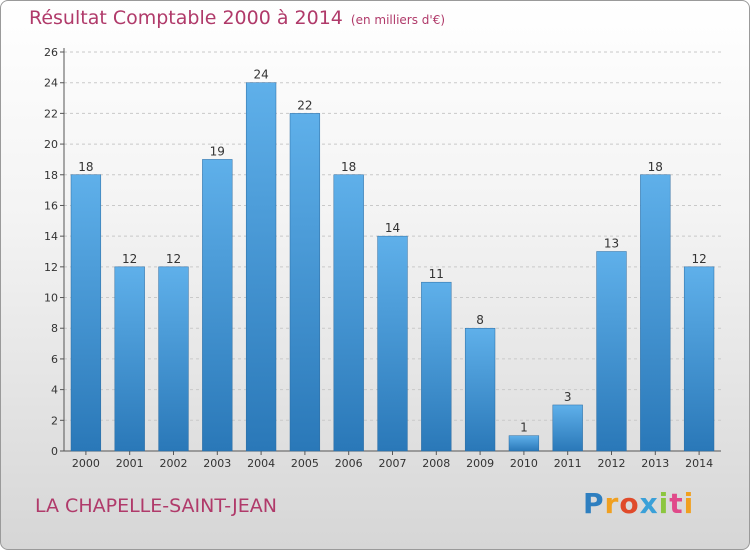  I want to click on x-tick-label-2001: 2001, so click(130, 463).